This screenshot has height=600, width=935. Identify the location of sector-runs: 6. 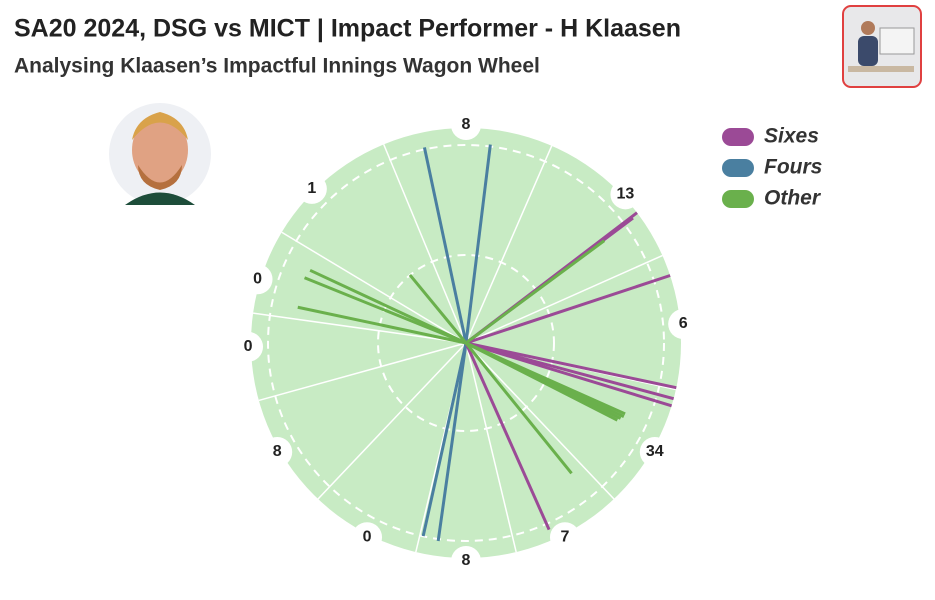
(683, 323).